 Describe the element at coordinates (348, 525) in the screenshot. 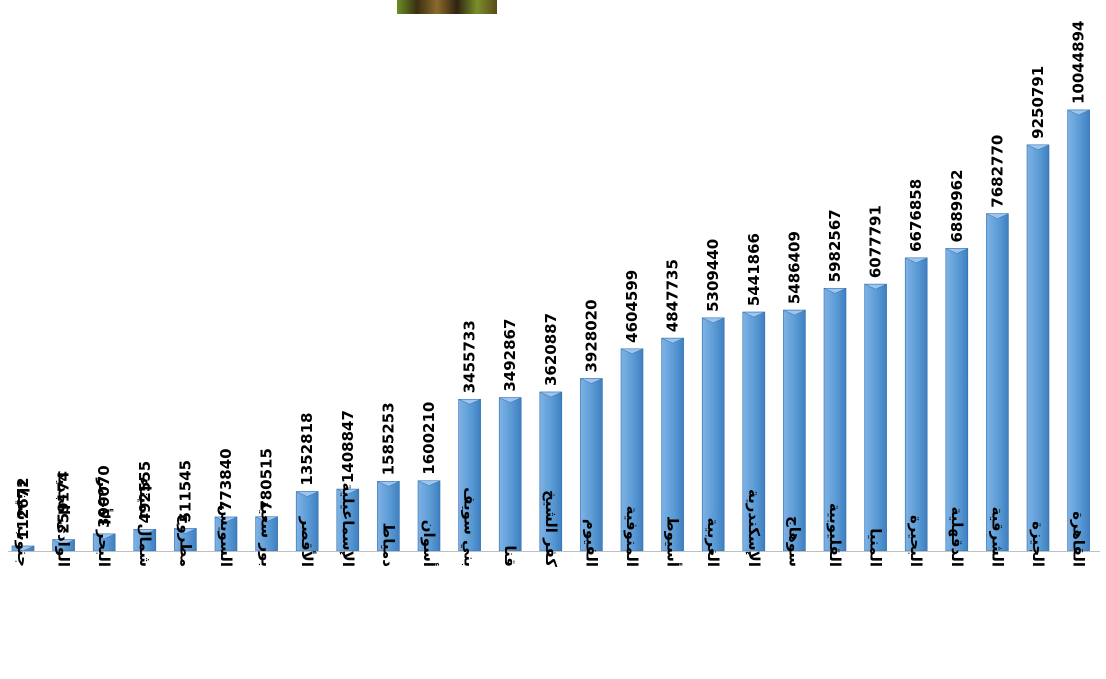

I see `category-label-8: الإسماعيلية` at that location.